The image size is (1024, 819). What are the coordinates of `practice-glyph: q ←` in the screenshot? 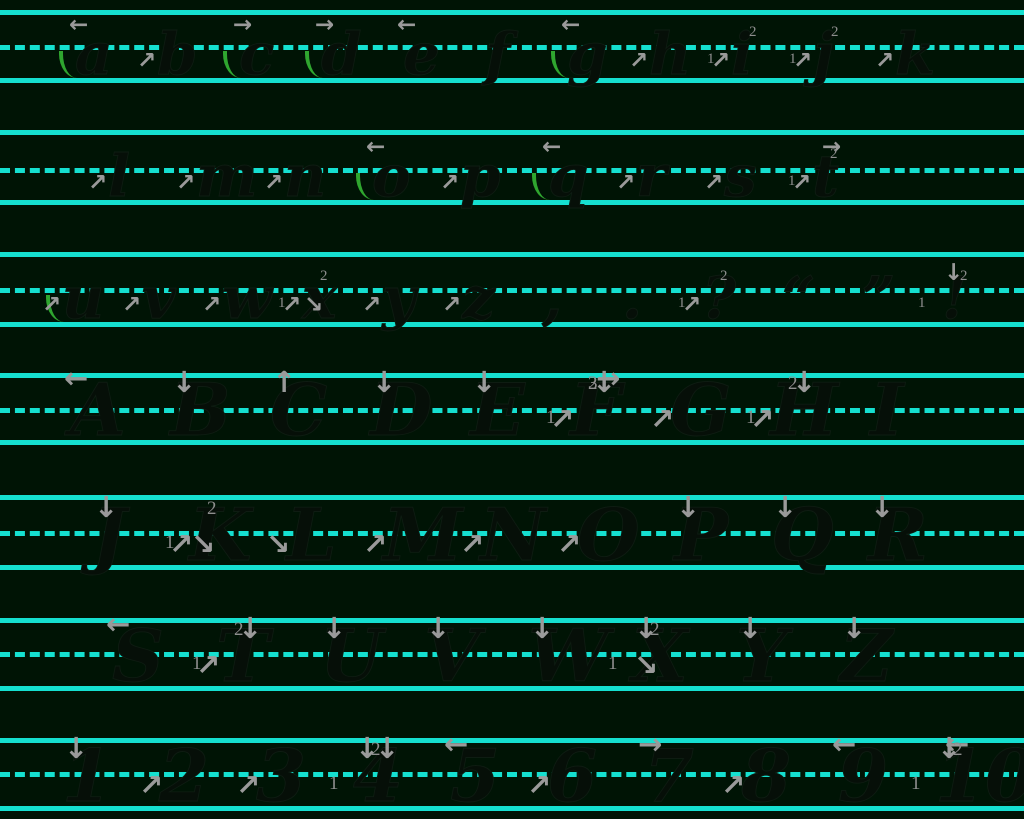 It's located at (560, 171).